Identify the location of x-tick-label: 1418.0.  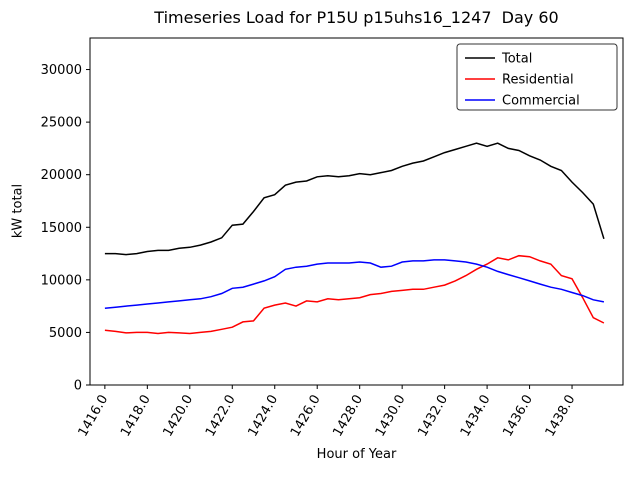
(136, 416).